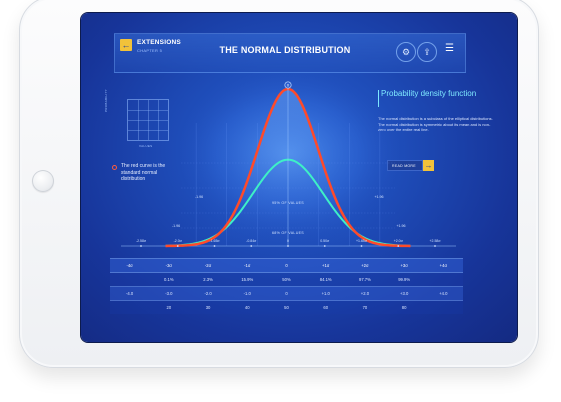 Image resolution: width=561 pixels, height=402 pixels. What do you see at coordinates (435, 241) in the screenshot?
I see `axis-tick-label: +2.58σ` at bounding box center [435, 241].